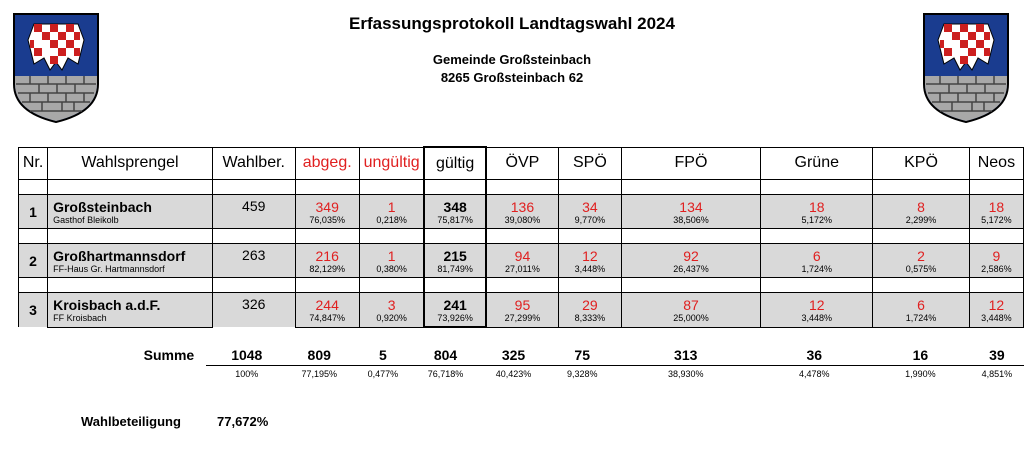  Describe the element at coordinates (391, 163) in the screenshot. I see `column-header: ungültig` at that location.